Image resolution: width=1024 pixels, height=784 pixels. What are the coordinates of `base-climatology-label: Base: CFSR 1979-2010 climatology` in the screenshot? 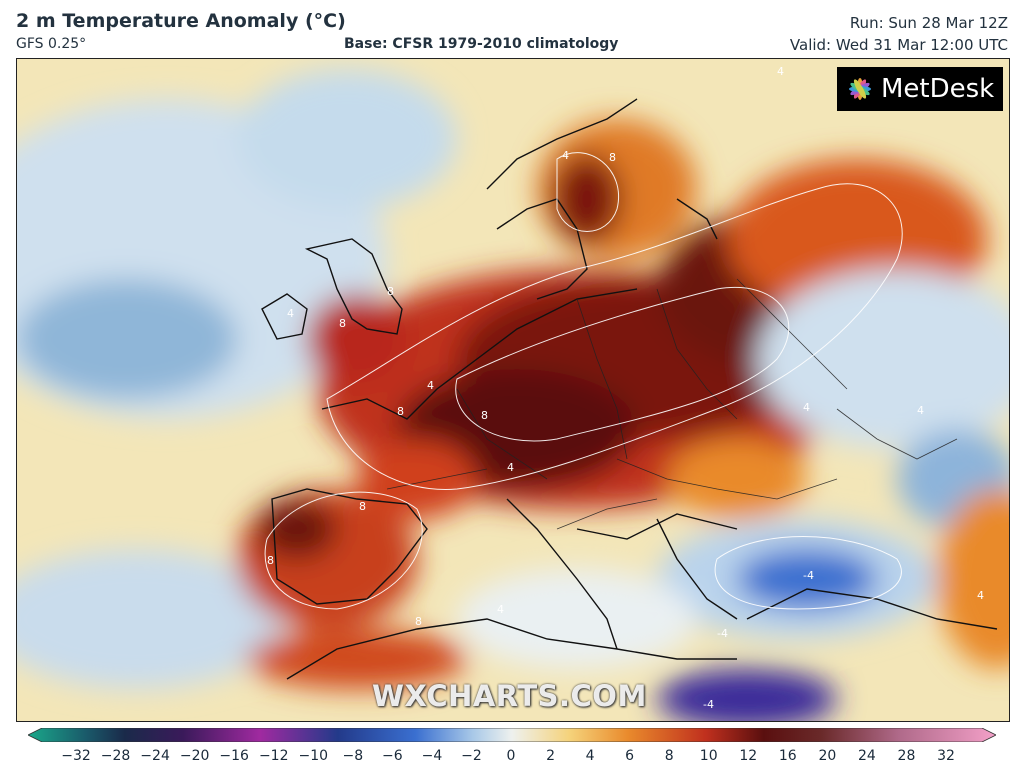 It's located at (481, 44).